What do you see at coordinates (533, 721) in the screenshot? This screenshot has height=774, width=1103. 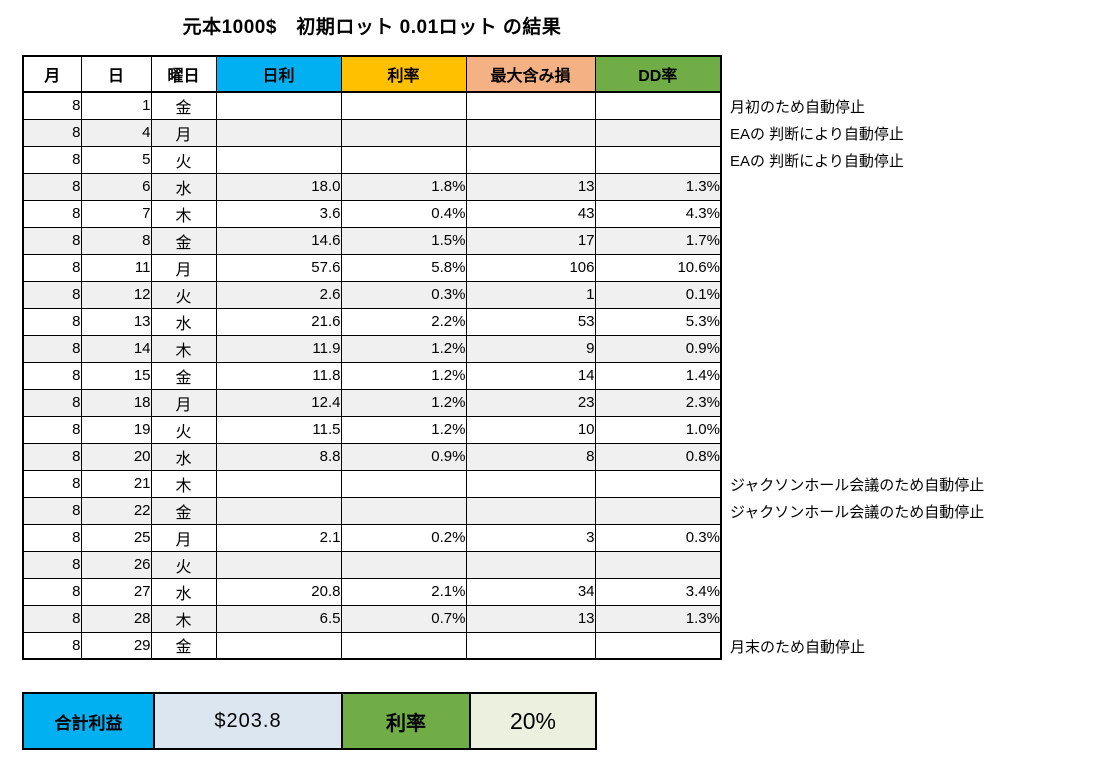 I see `total-rate-value: 20%` at bounding box center [533, 721].